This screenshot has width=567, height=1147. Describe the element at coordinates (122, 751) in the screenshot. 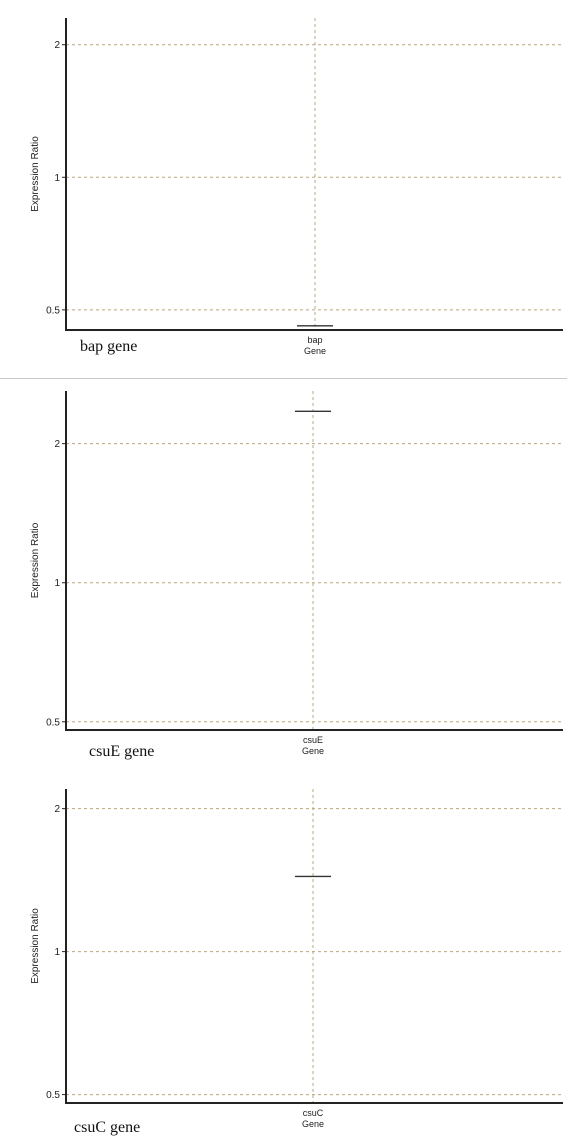

I see `chart-caption-csue: csuE gene` at that location.